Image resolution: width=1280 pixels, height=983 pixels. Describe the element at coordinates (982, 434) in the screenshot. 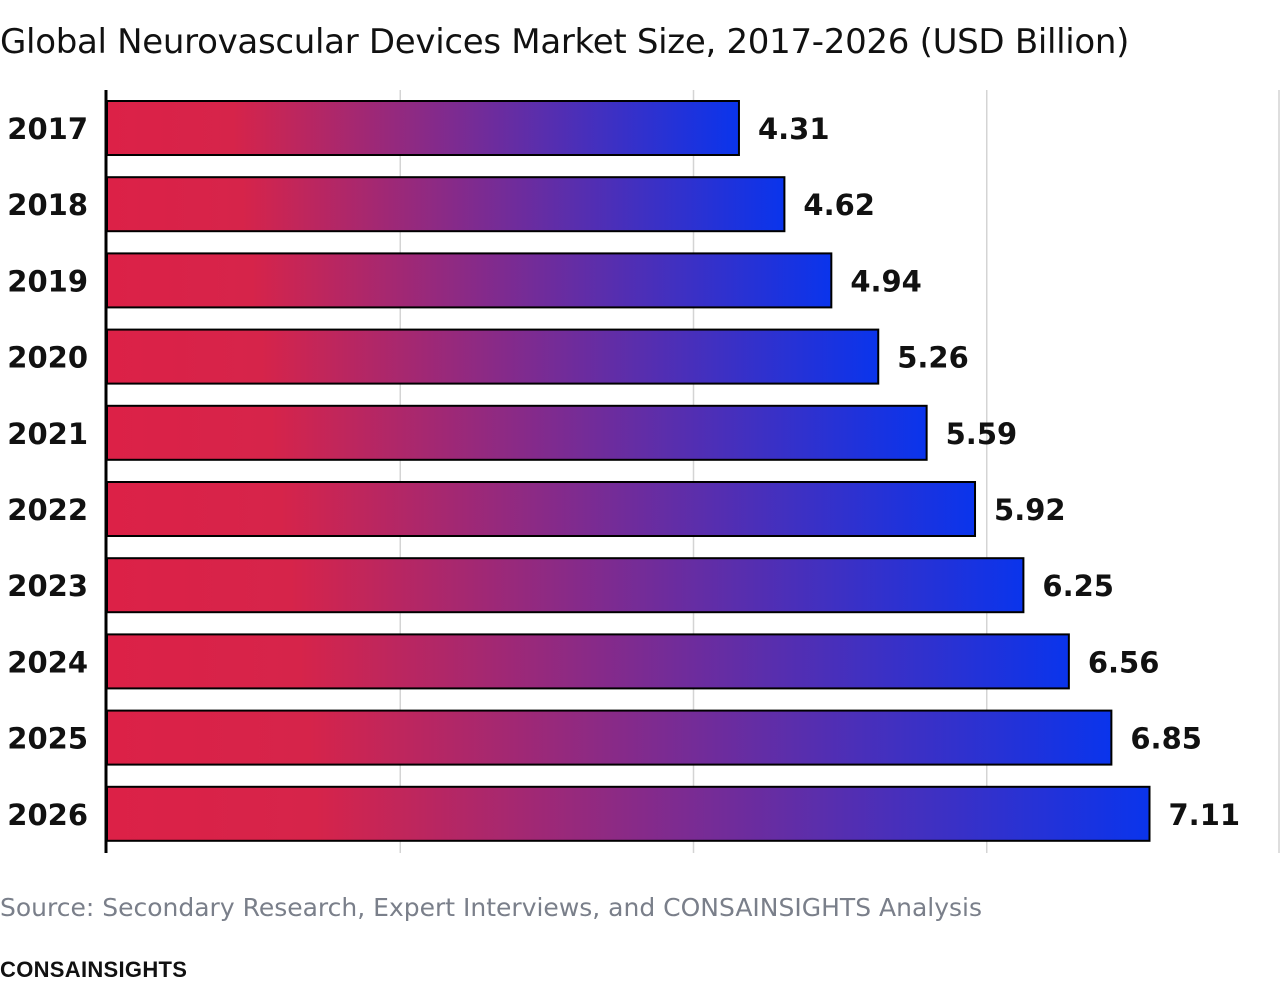

I see `data-label: 5.59` at that location.